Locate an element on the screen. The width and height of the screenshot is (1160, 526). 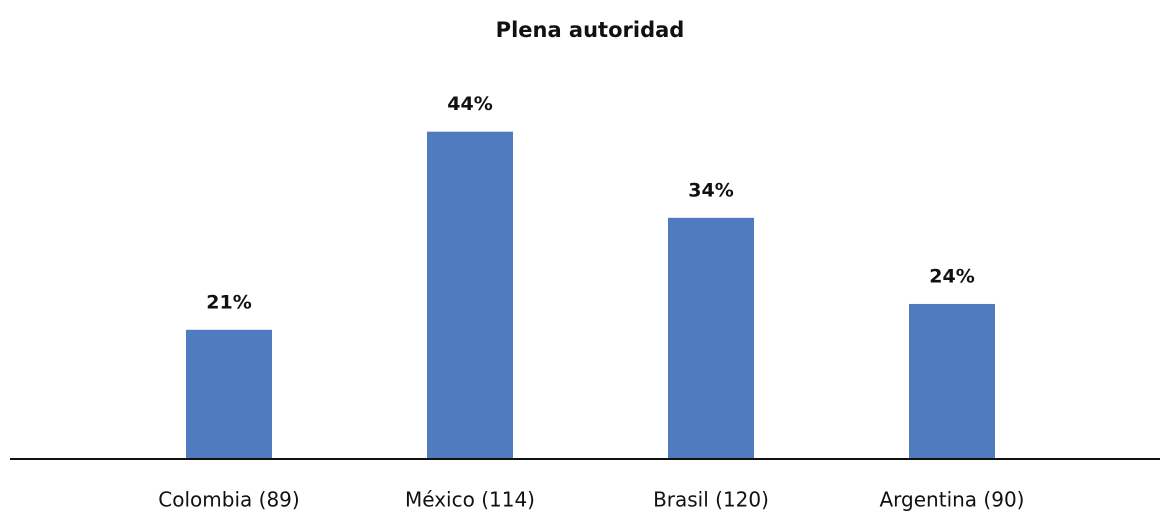
data-label: 44% is located at coordinates (469, 104).